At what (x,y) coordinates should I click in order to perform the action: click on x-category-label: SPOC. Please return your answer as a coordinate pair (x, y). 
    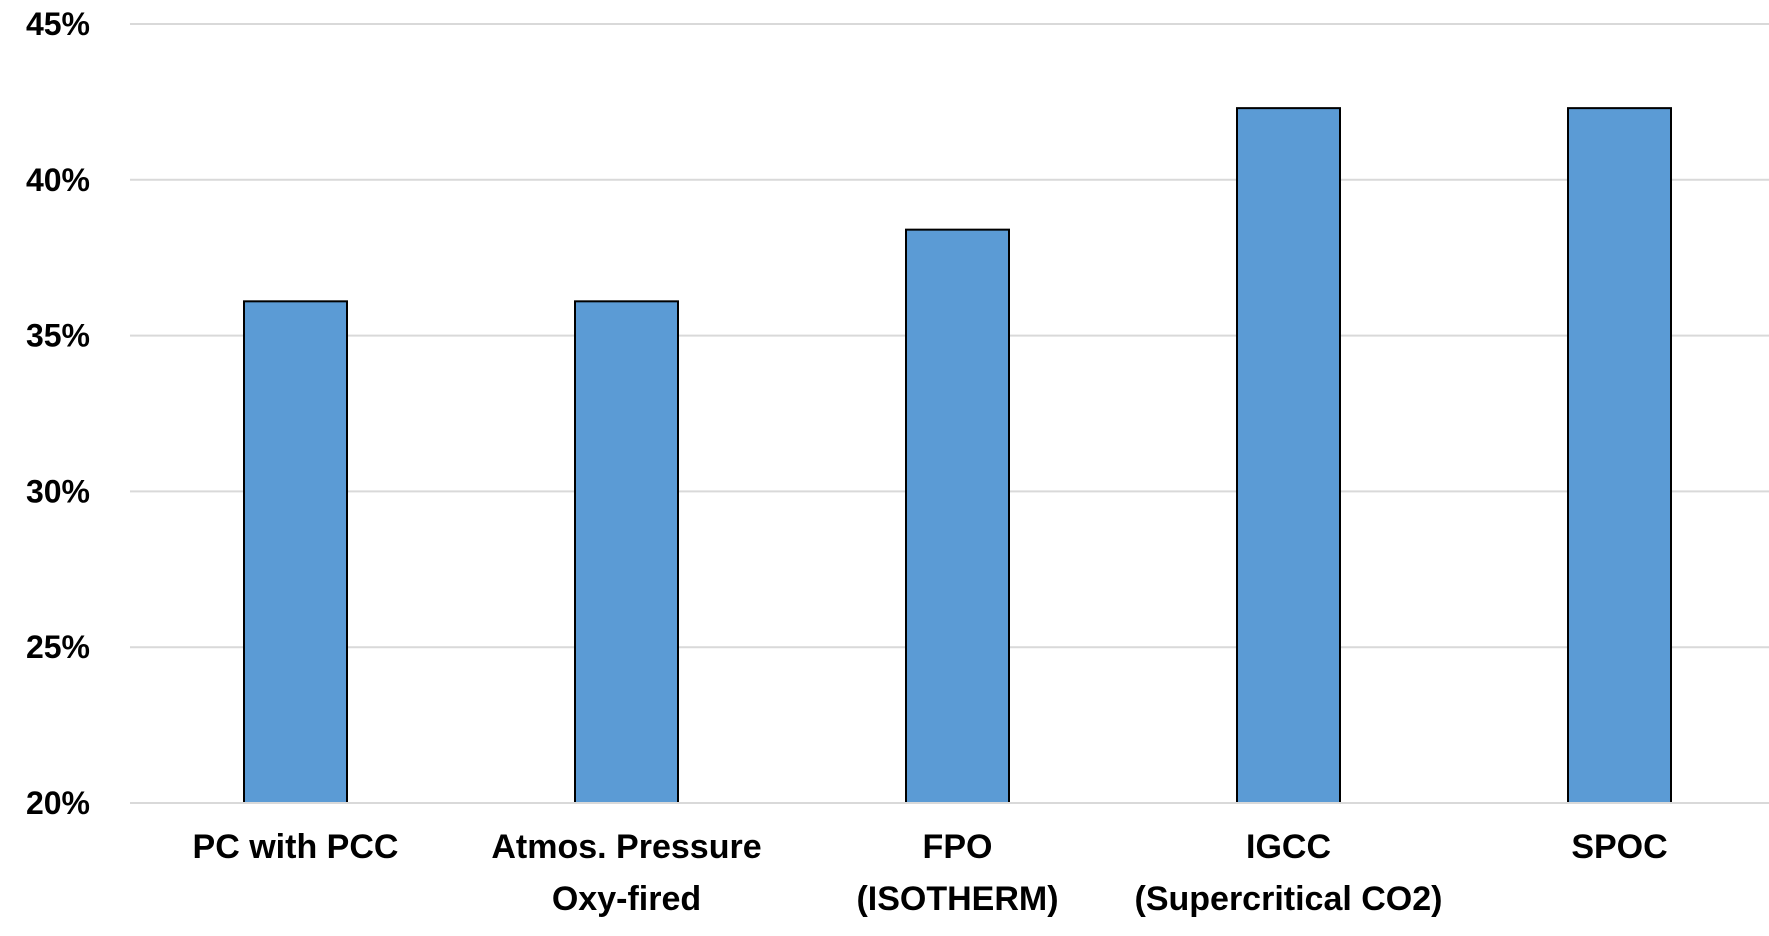
    Looking at the image, I should click on (1619, 847).